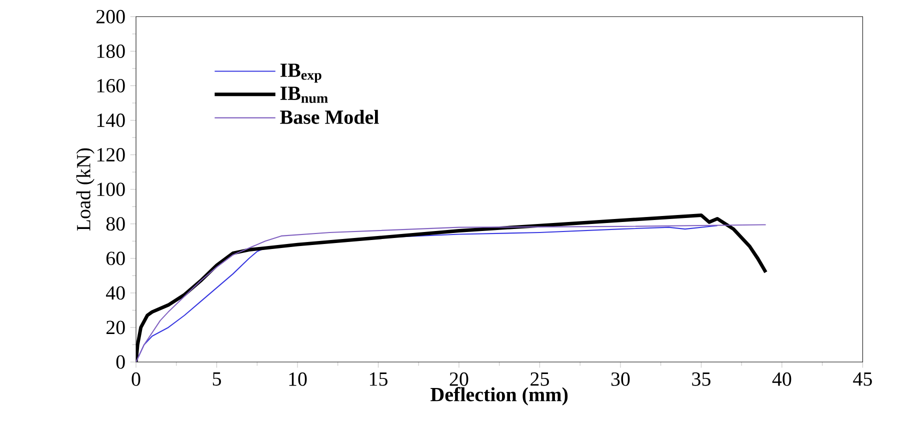 The image size is (917, 426). What do you see at coordinates (304, 94) in the screenshot?
I see `legend-label: IB$_{num}$` at bounding box center [304, 94].